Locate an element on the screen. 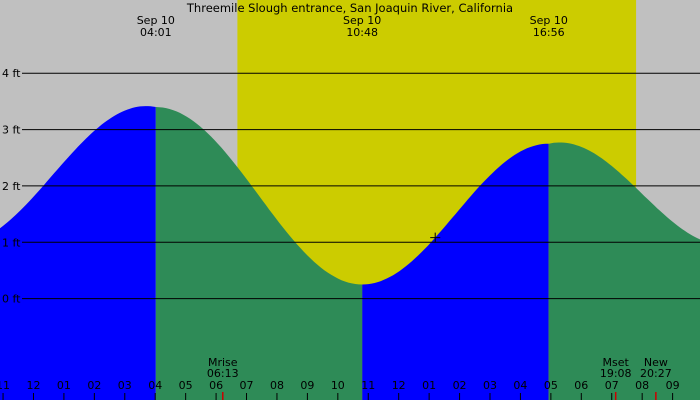  falling-tide-segment is located at coordinates (624, 271).